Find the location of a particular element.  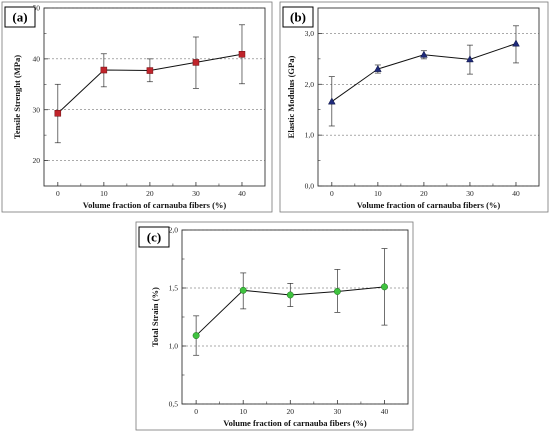

panel-label: (c) is located at coordinates (154, 237).